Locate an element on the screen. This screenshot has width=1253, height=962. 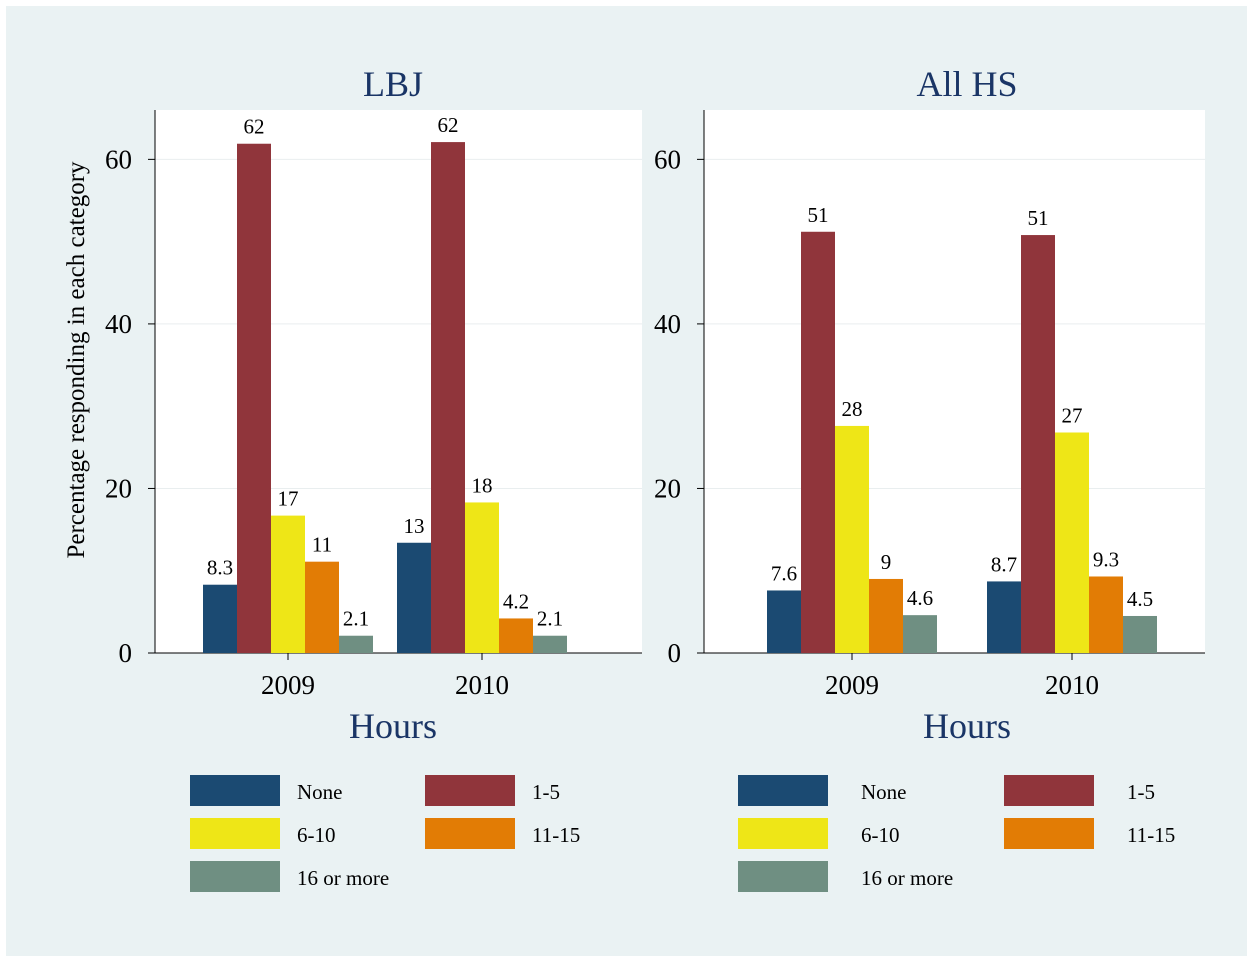
panel2-legend-label: 11-15 is located at coordinates (1151, 835).